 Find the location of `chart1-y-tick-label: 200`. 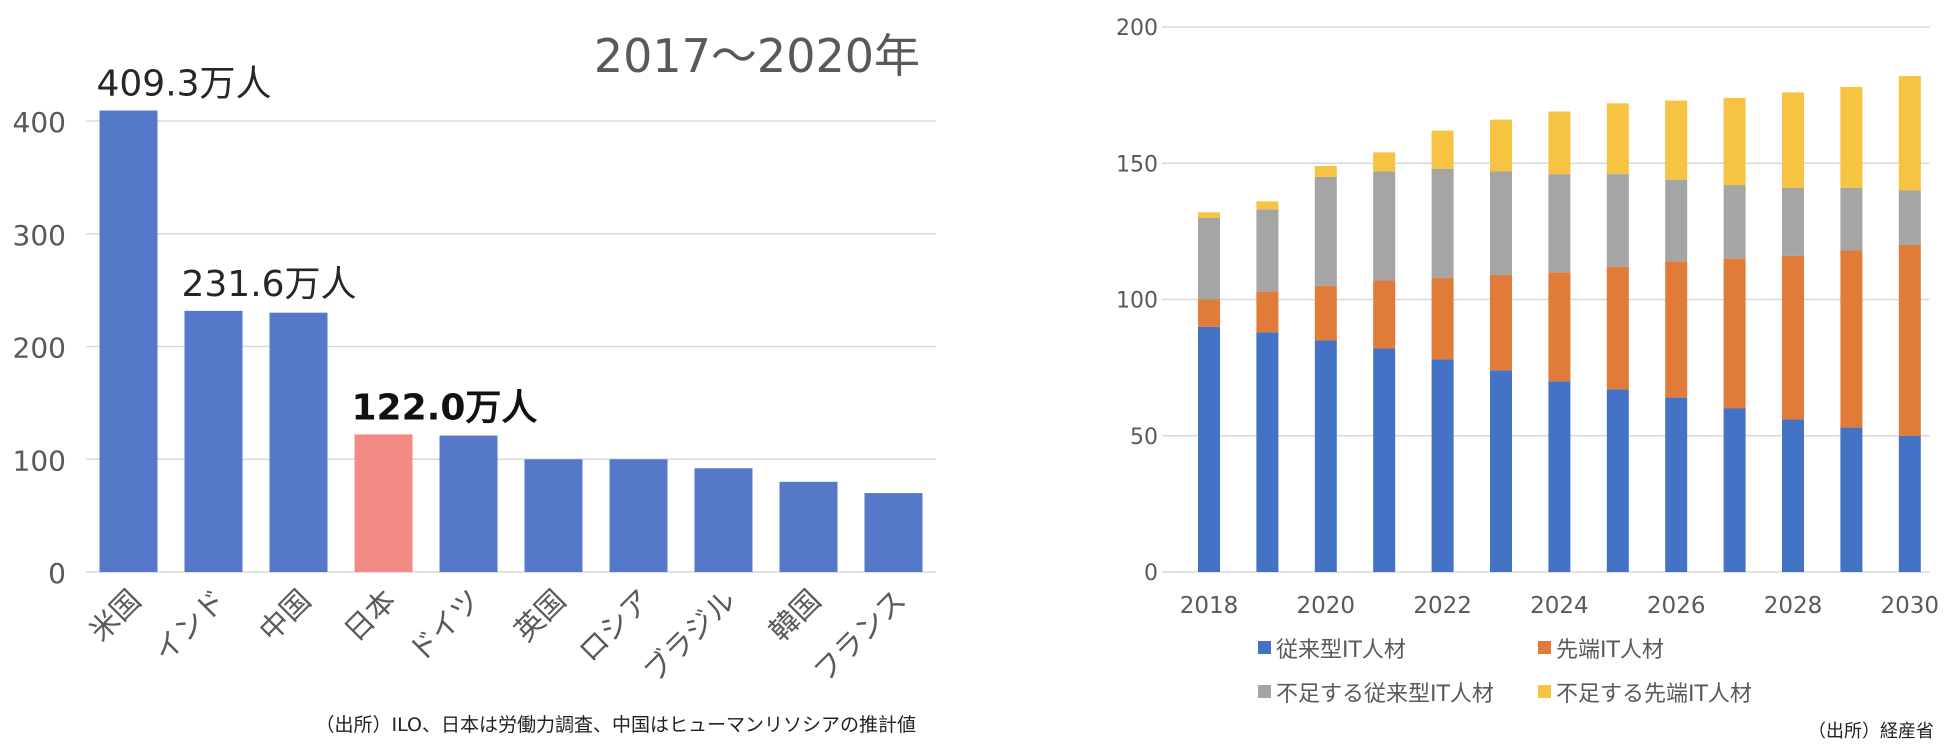

chart1-y-tick-label: 200 is located at coordinates (39, 348).